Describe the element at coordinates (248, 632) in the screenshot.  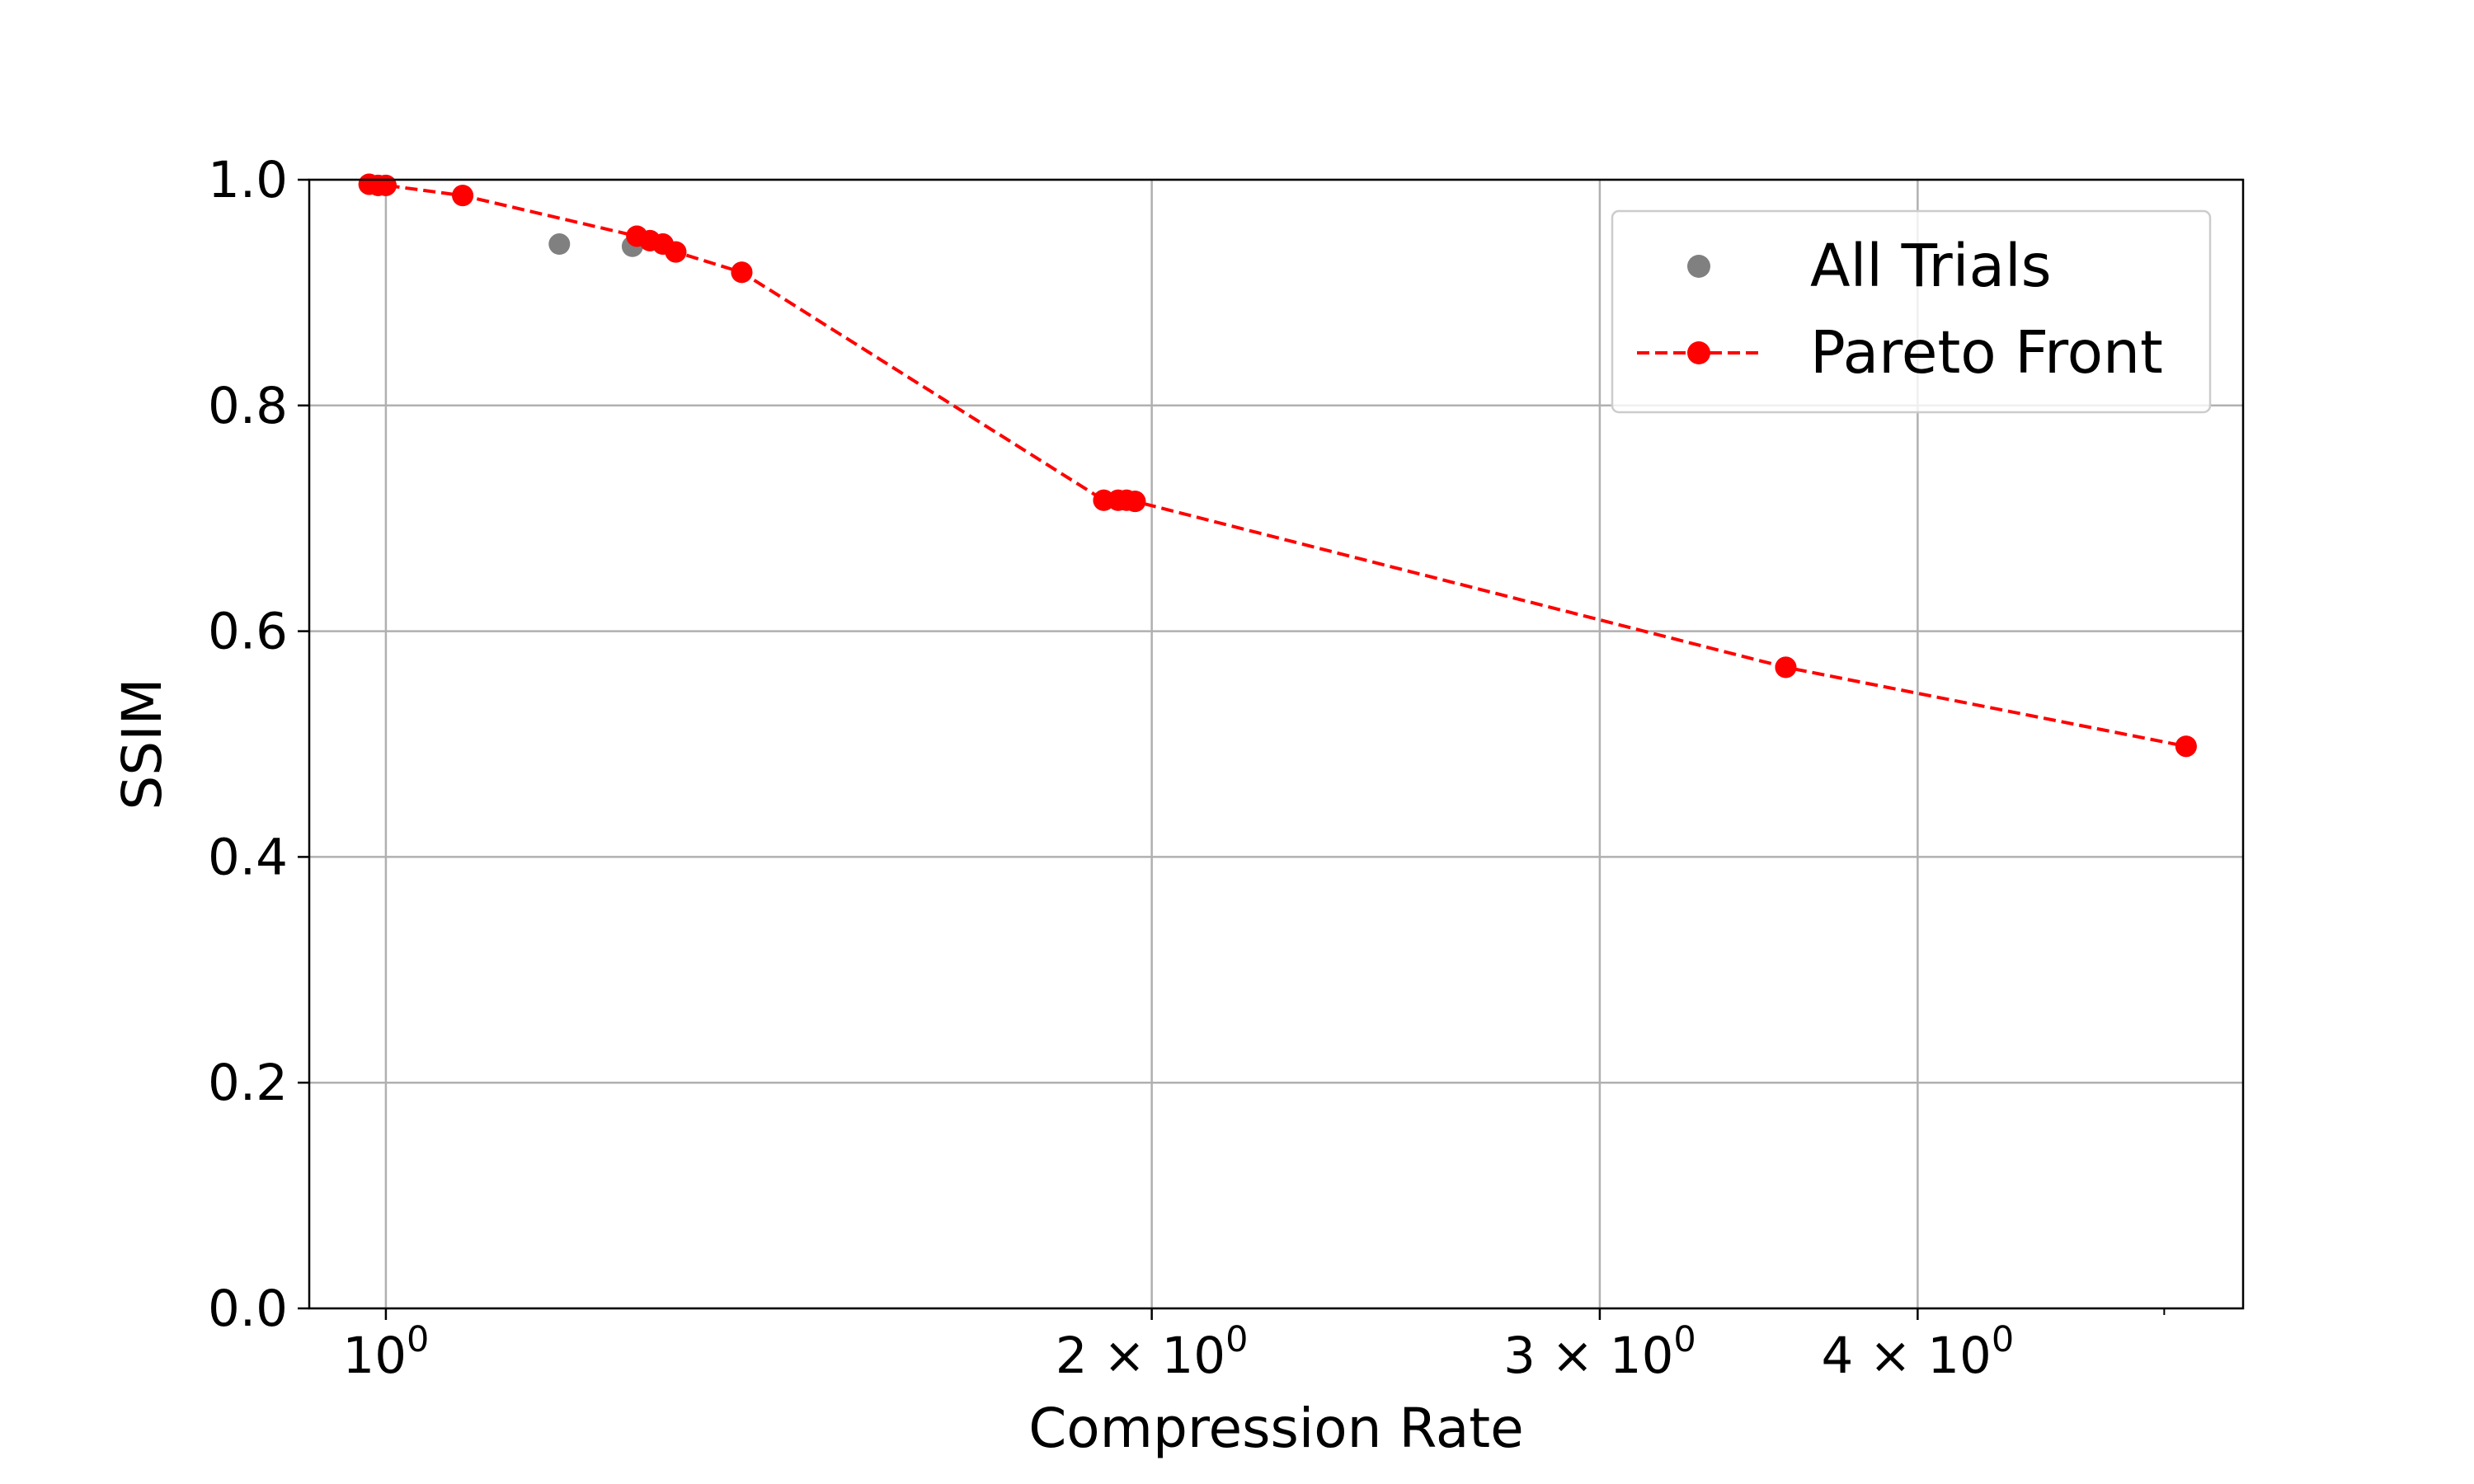
I see `y-tick-label: 0.6` at that location.